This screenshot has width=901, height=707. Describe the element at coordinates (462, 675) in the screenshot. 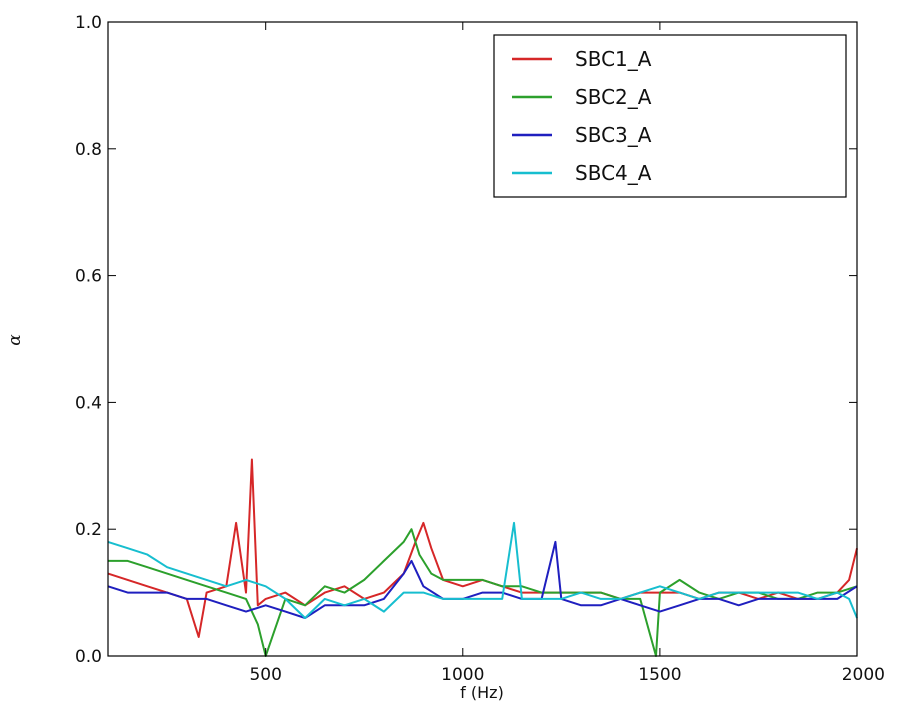

I see `x-tick-label: 1000` at that location.